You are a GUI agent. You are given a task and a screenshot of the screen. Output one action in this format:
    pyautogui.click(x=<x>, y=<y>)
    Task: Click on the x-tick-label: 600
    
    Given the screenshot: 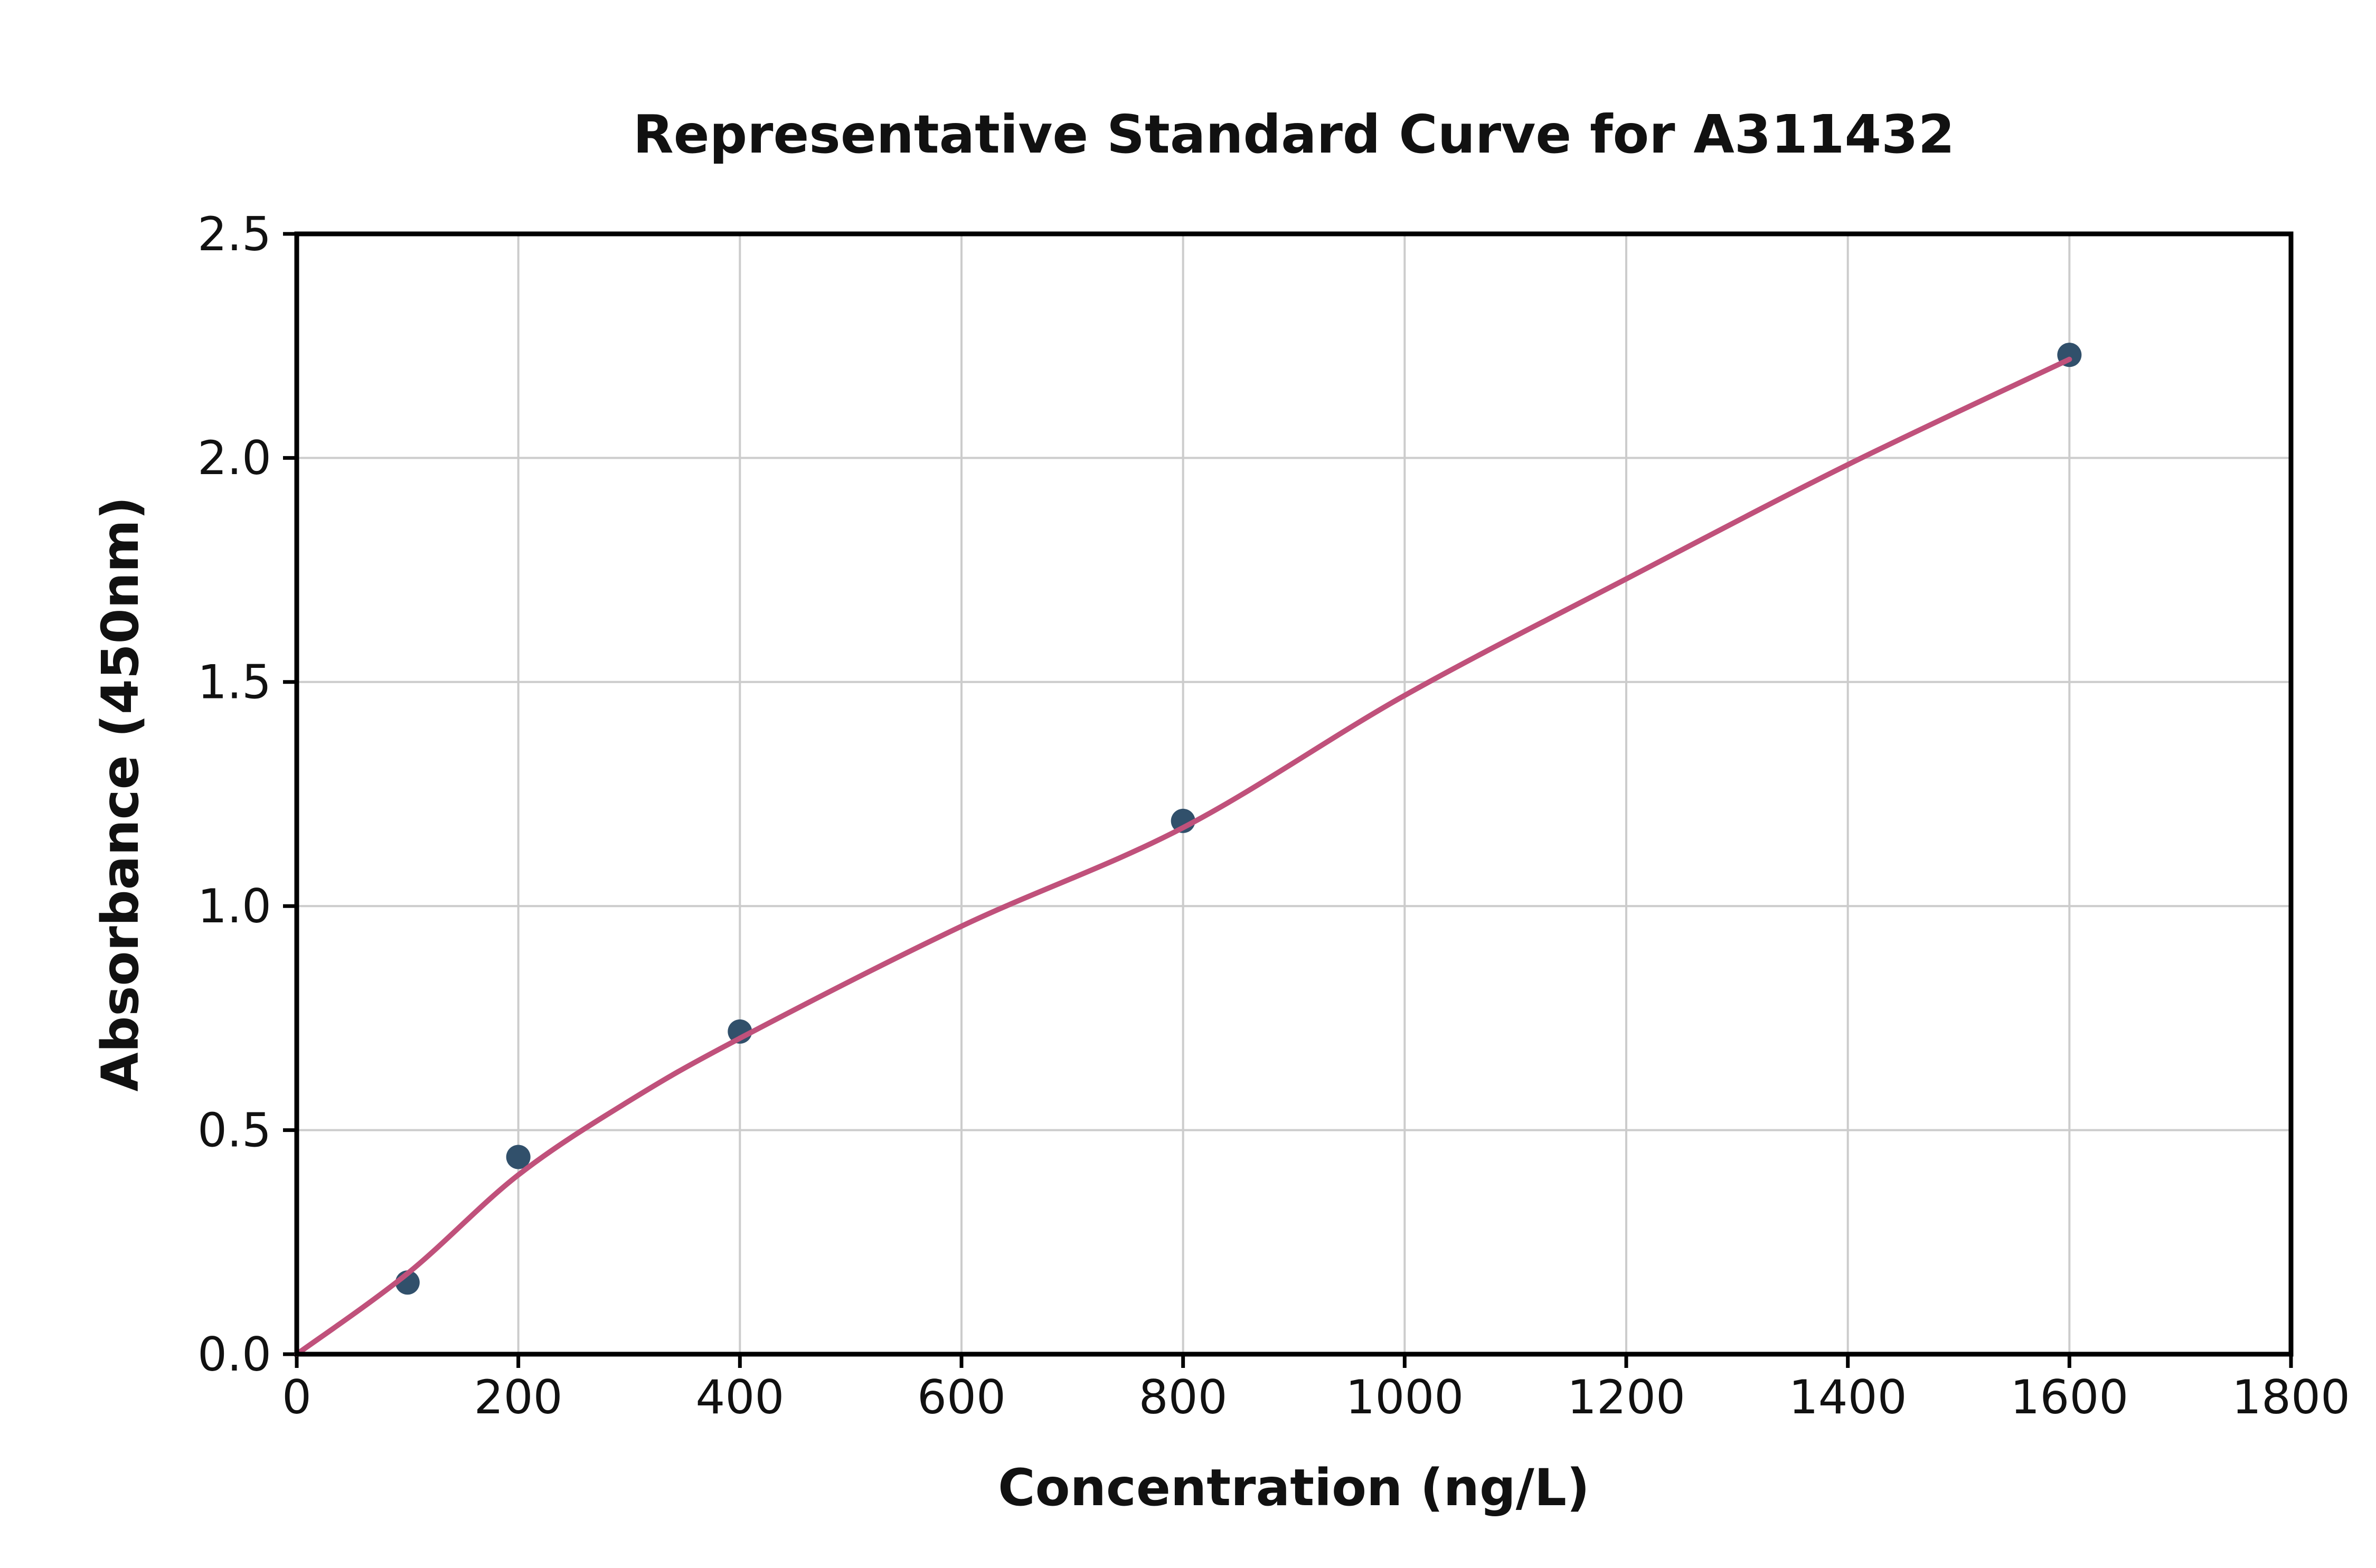 What is the action you would take?
    pyautogui.click(x=961, y=1397)
    